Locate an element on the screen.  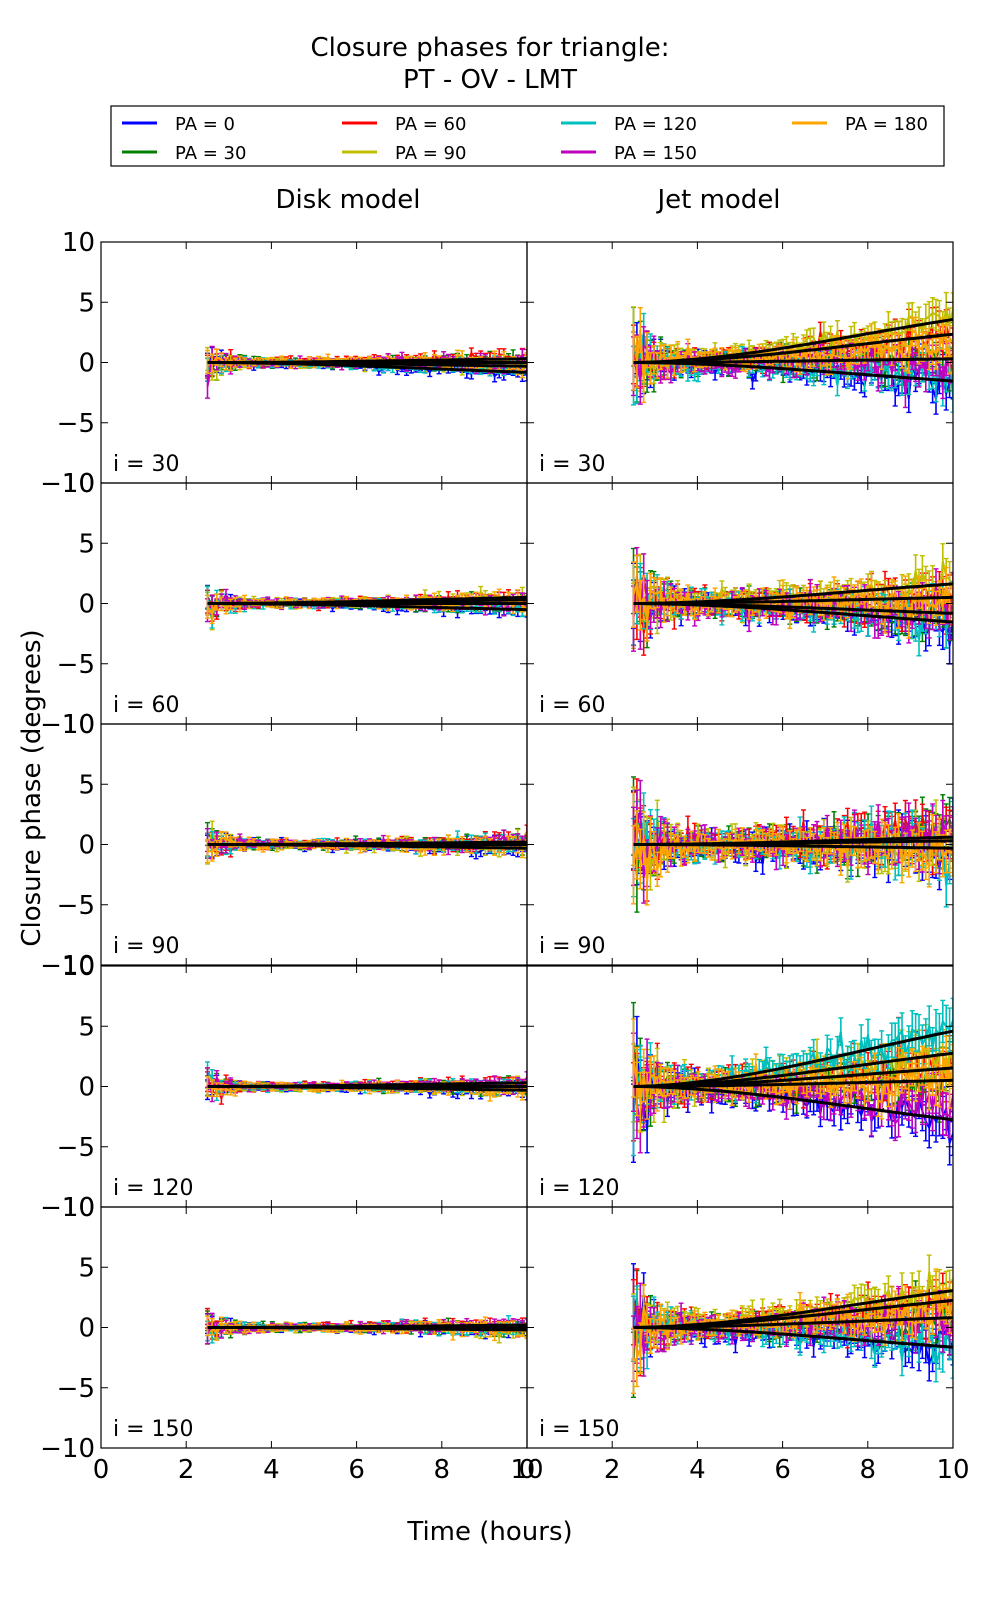
y-tick-label: 10 is located at coordinates (78, 243).